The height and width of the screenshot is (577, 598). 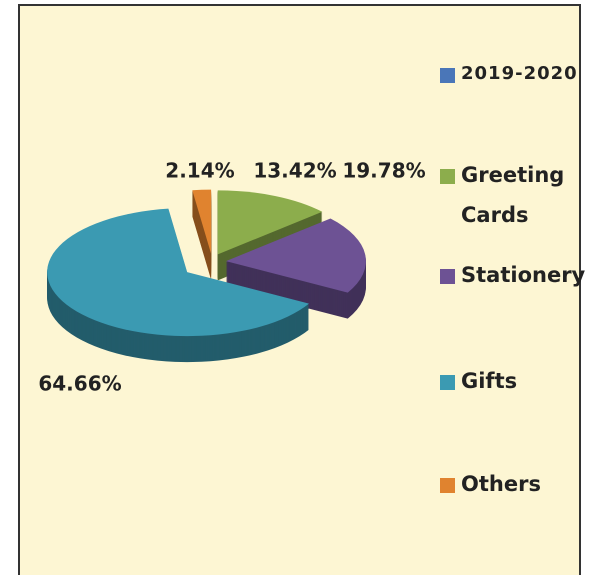 I want to click on legend-item: Others, so click(x=515, y=488).